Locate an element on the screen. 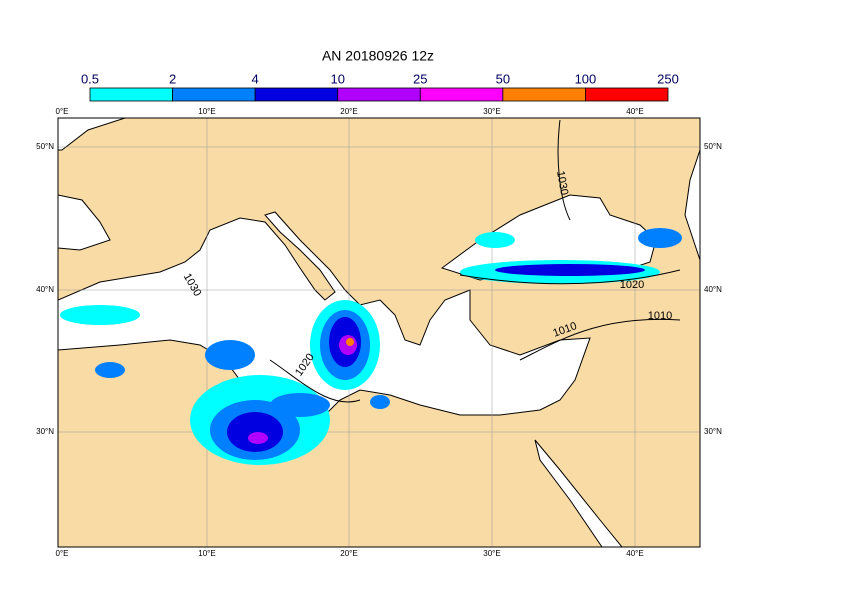 The height and width of the screenshot is (596, 842). isobar-label: 1020 is located at coordinates (632, 285).